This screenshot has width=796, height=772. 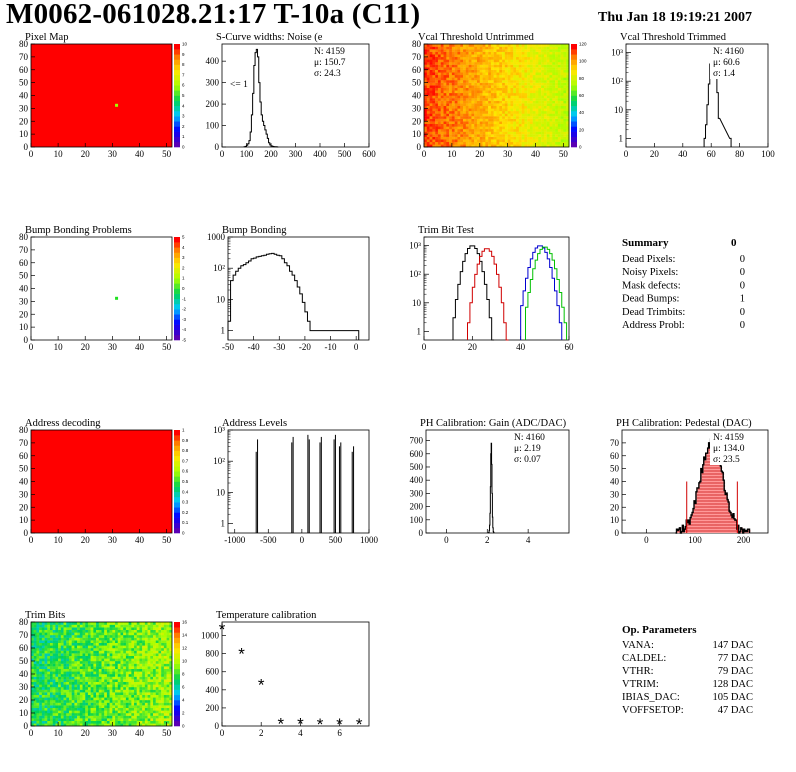 I want to click on palette-cell, so click(x=177, y=119).